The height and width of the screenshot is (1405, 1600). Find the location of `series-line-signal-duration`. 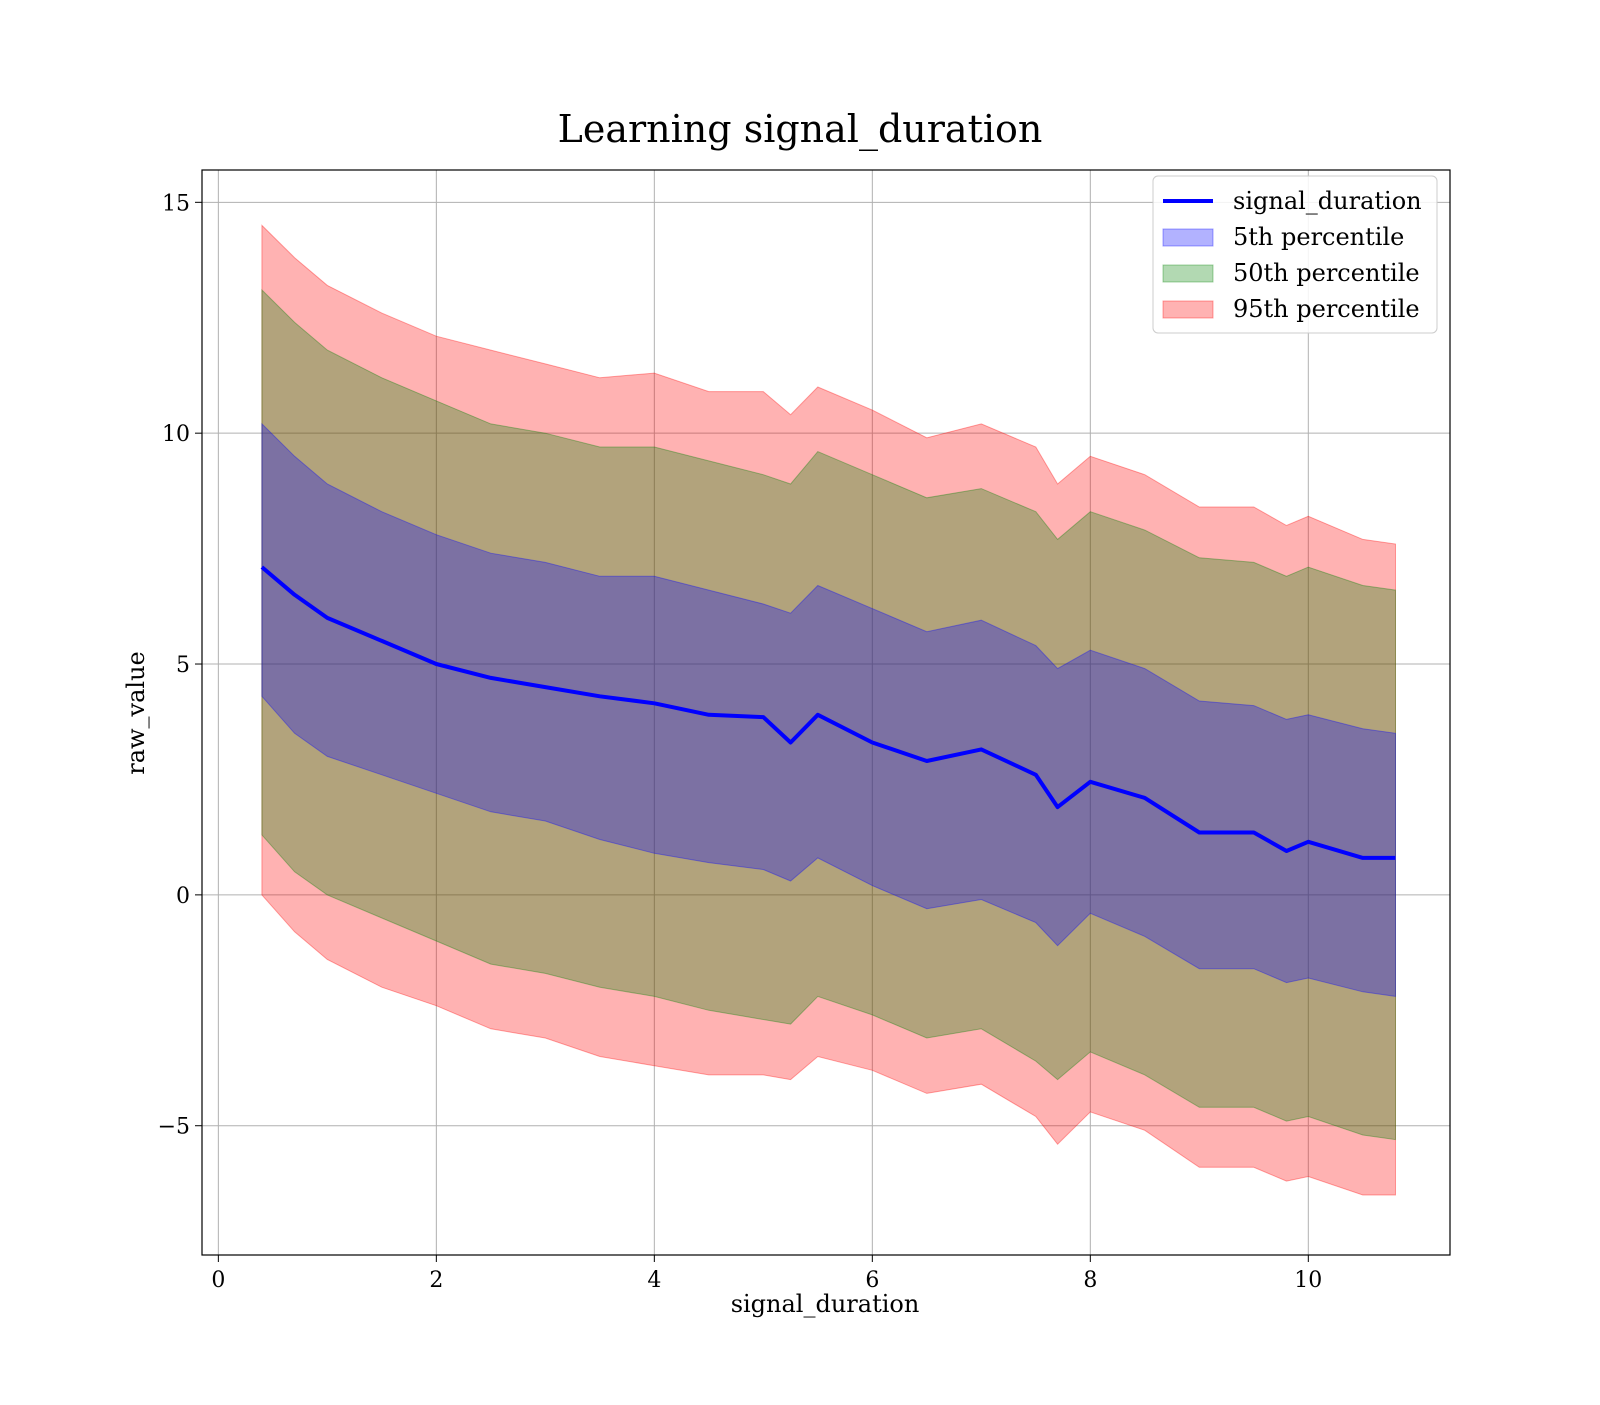

series-line-signal-duration is located at coordinates (828, 712).